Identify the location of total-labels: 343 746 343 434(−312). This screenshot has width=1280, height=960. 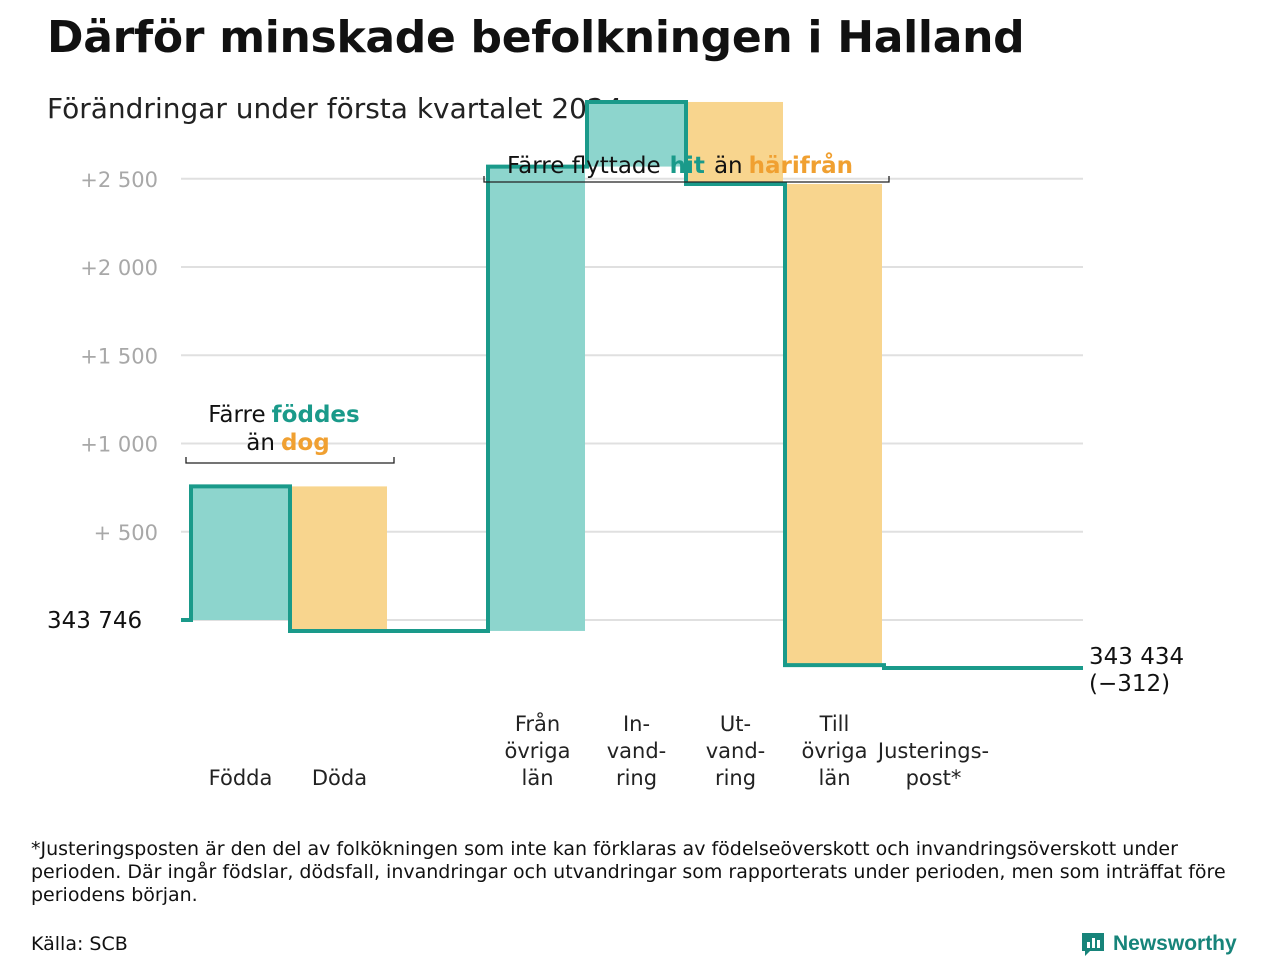
(615, 652).